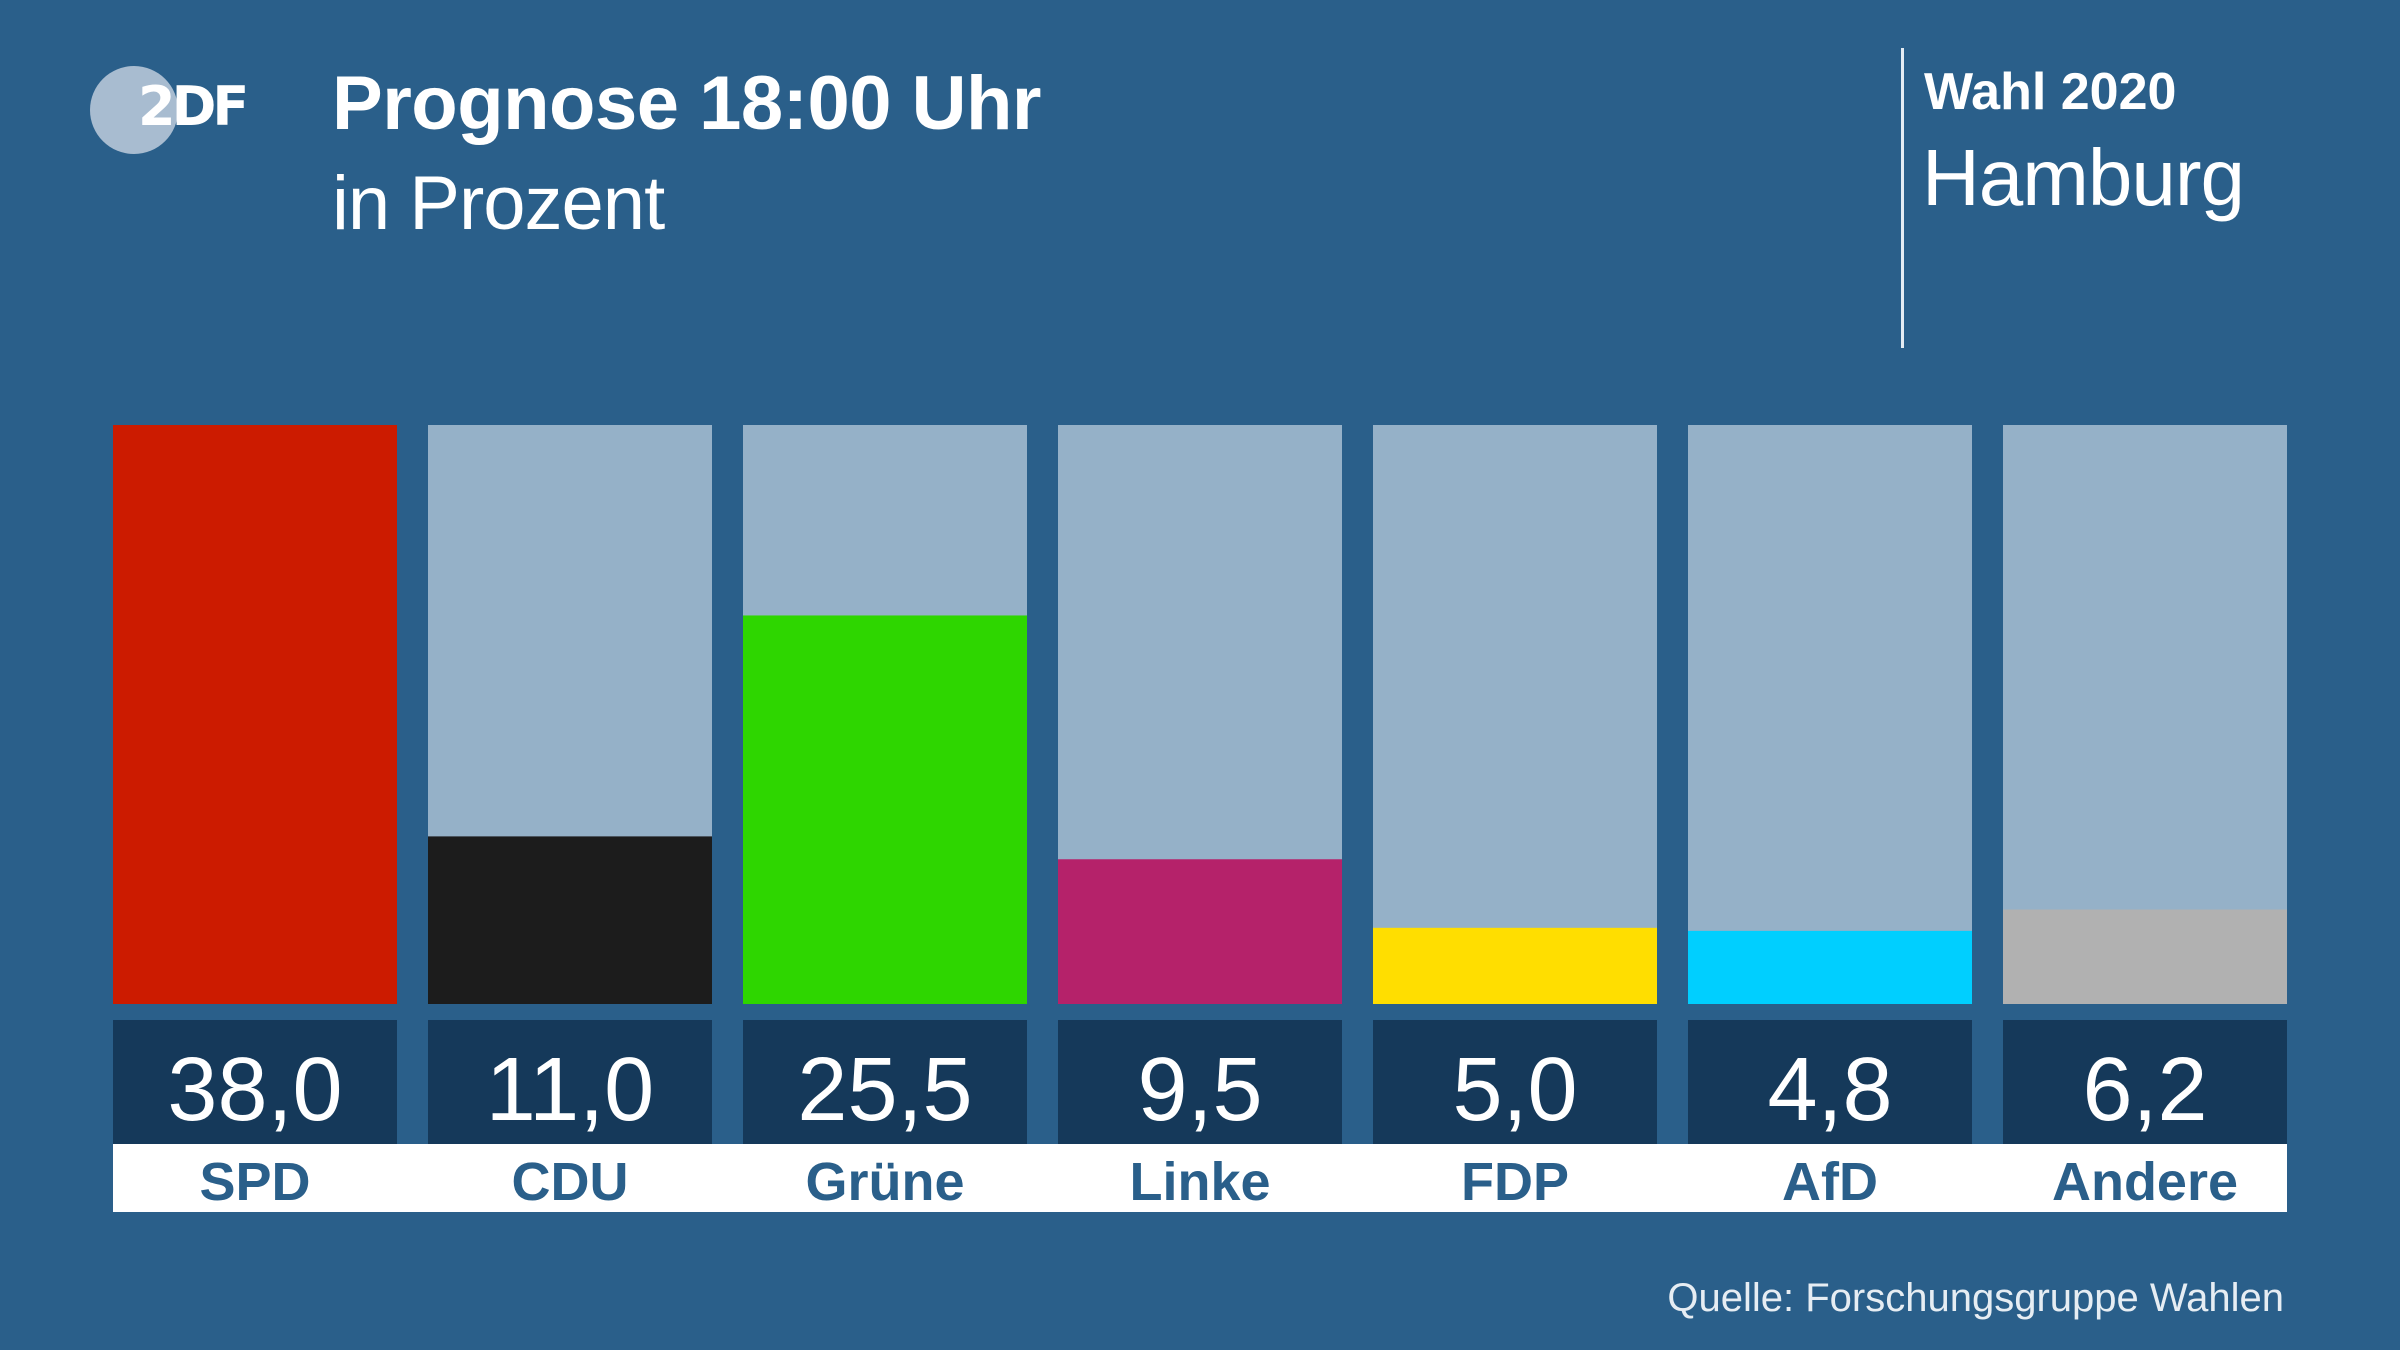 This screenshot has width=2400, height=1350. Describe the element at coordinates (1514, 1090) in the screenshot. I see `value-label-fdp: 5,0` at that location.